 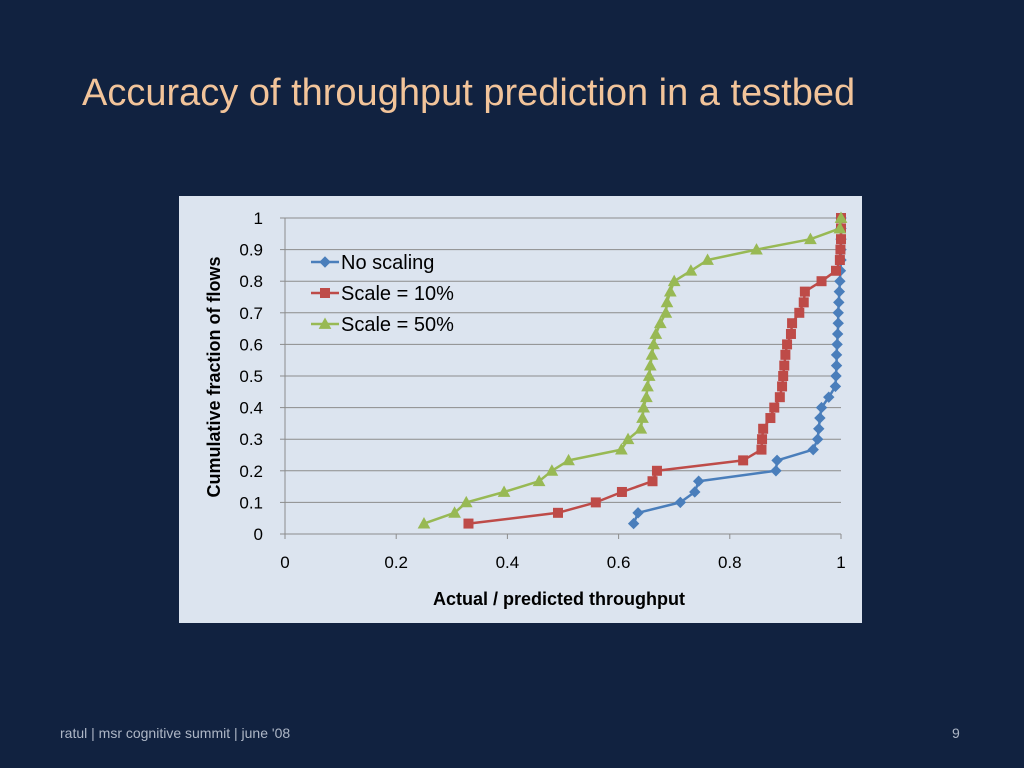 I want to click on legend-entry: No scaling, so click(x=372, y=263).